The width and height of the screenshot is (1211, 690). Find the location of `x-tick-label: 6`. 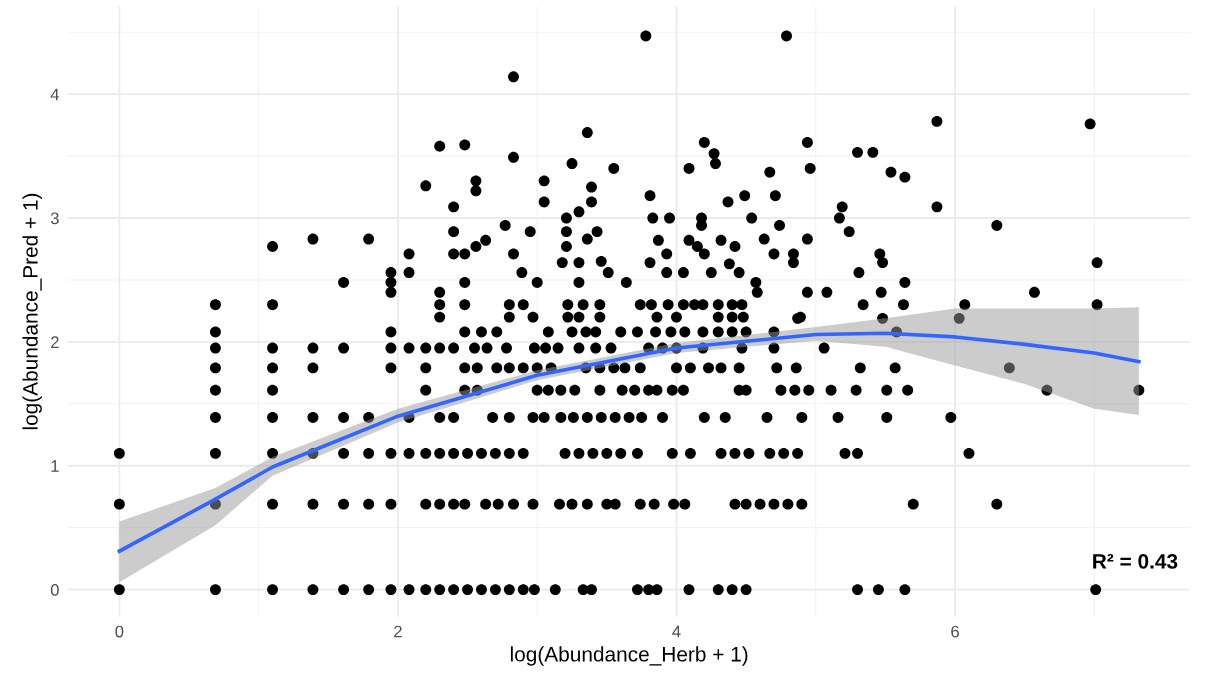

x-tick-label: 6 is located at coordinates (955, 631).